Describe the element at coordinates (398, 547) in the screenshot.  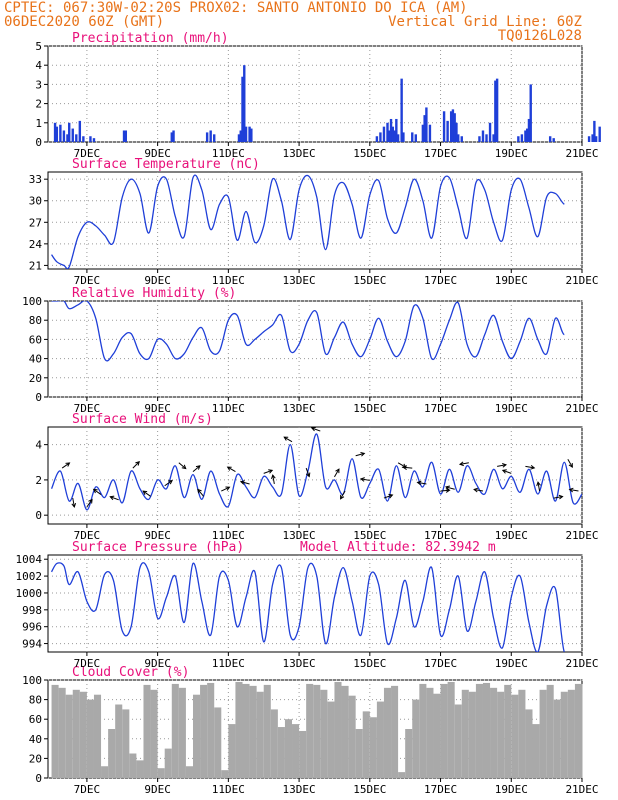
I see `model-altitude-label: Model Altitude: 82.3942 m` at that location.